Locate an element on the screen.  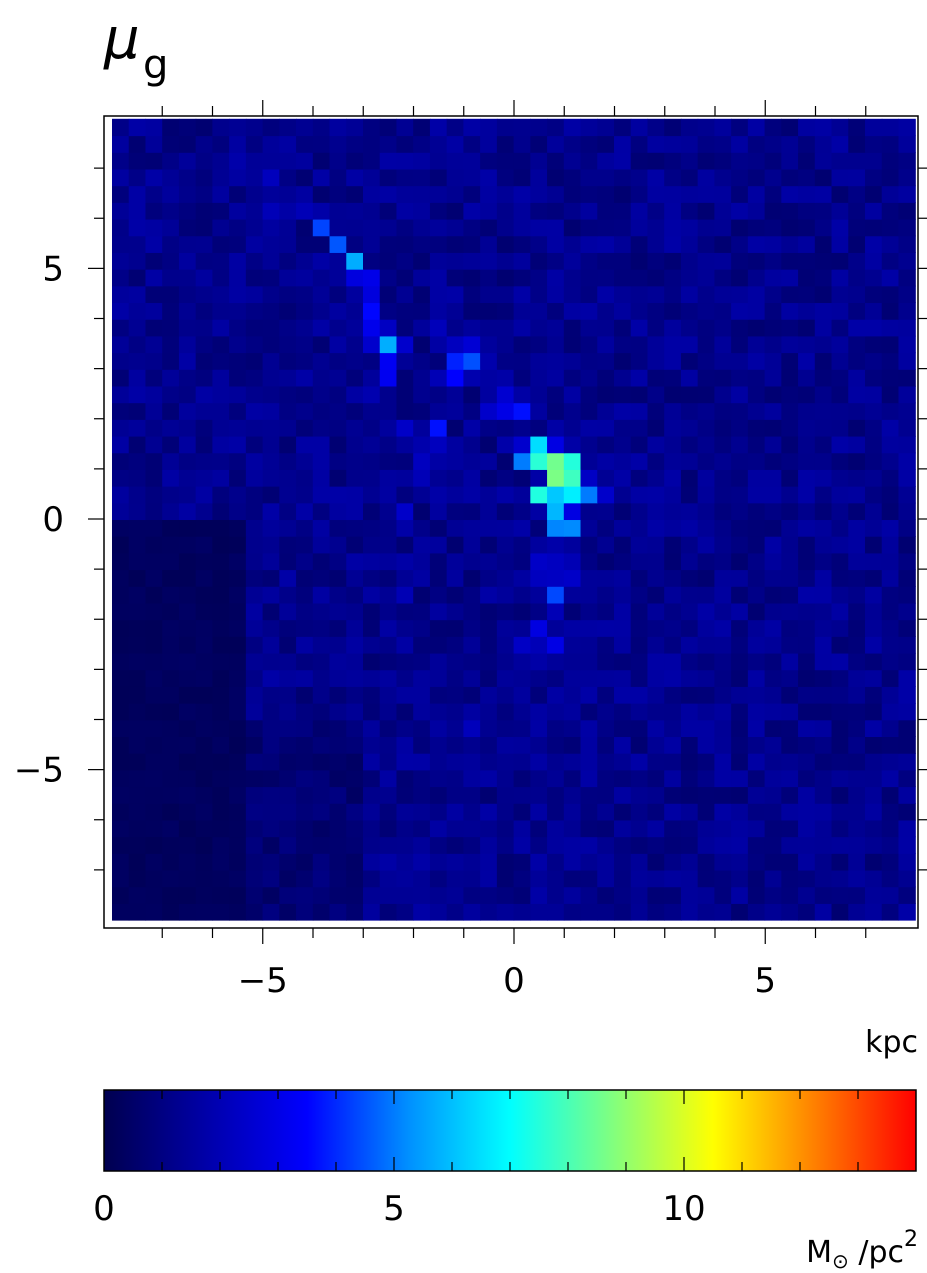
y-tick-label: 5 is located at coordinates (53, 269).